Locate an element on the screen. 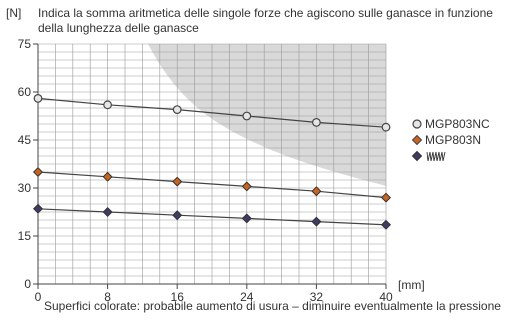  legend-label: MGP803NC is located at coordinates (457, 124).